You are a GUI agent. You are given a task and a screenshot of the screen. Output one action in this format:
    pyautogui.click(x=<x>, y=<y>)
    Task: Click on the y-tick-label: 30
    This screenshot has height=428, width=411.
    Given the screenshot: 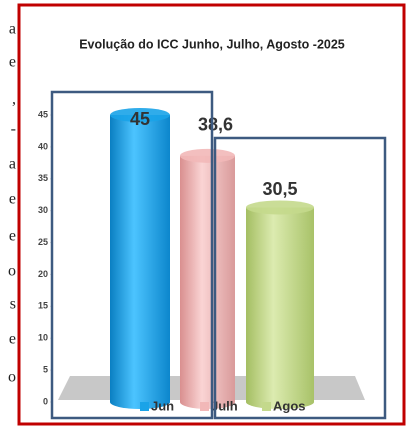 What is the action you would take?
    pyautogui.click(x=43, y=210)
    